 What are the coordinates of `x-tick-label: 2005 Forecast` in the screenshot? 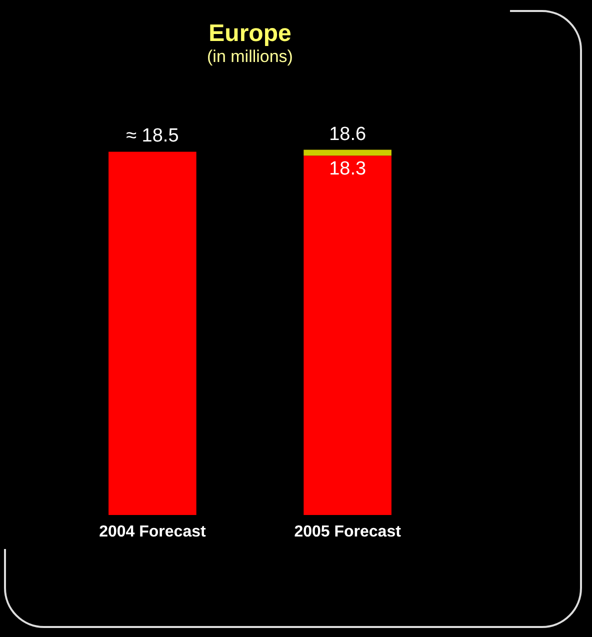 It's located at (348, 532).